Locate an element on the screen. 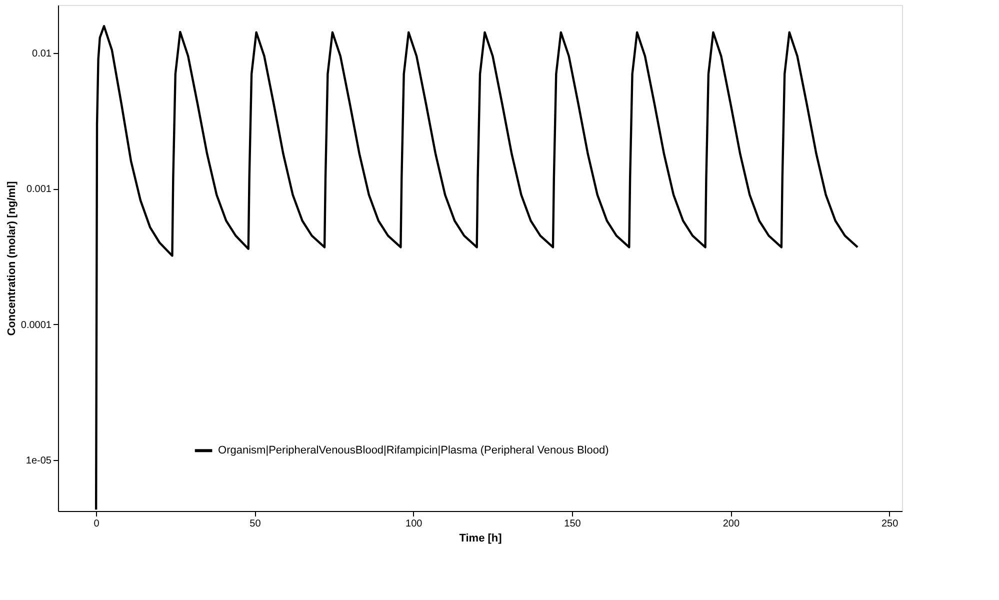 Image resolution: width=999 pixels, height=600 pixels. y-tick-label: 0.01 is located at coordinates (42, 54).